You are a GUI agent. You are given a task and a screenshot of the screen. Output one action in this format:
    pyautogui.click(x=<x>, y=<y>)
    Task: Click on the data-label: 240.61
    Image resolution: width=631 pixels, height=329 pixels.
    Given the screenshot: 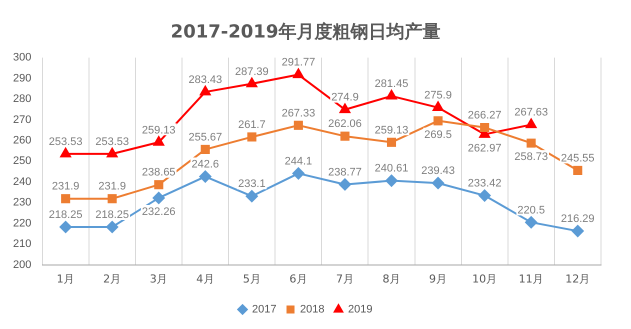 What is the action you would take?
    pyautogui.click(x=391, y=168)
    